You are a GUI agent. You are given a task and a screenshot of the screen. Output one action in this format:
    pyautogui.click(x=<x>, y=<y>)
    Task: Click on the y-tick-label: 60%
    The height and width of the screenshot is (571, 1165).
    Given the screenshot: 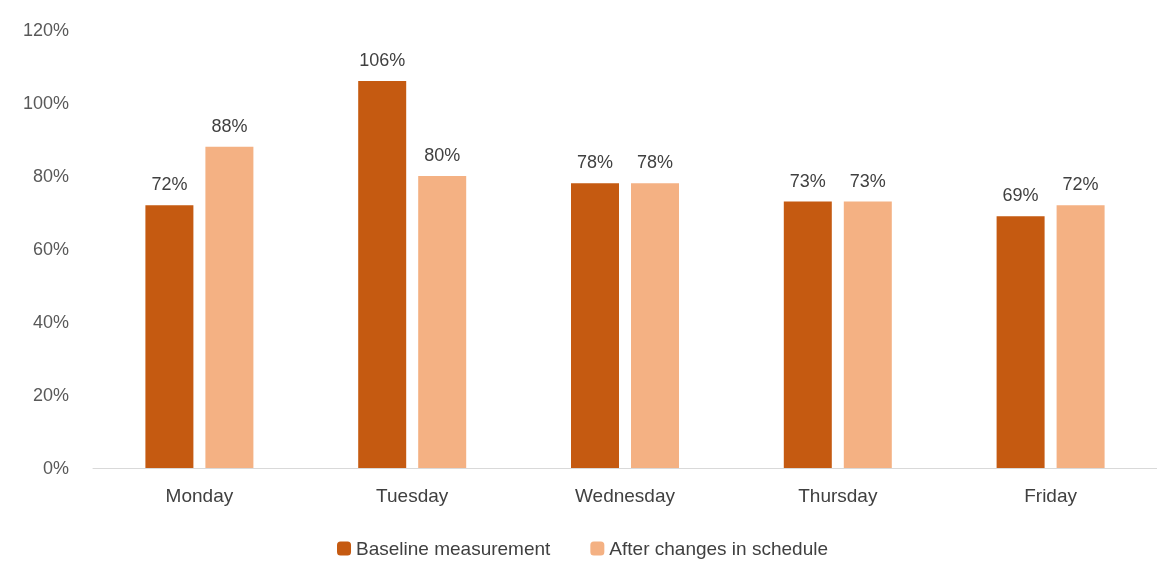 What is the action you would take?
    pyautogui.click(x=50, y=249)
    